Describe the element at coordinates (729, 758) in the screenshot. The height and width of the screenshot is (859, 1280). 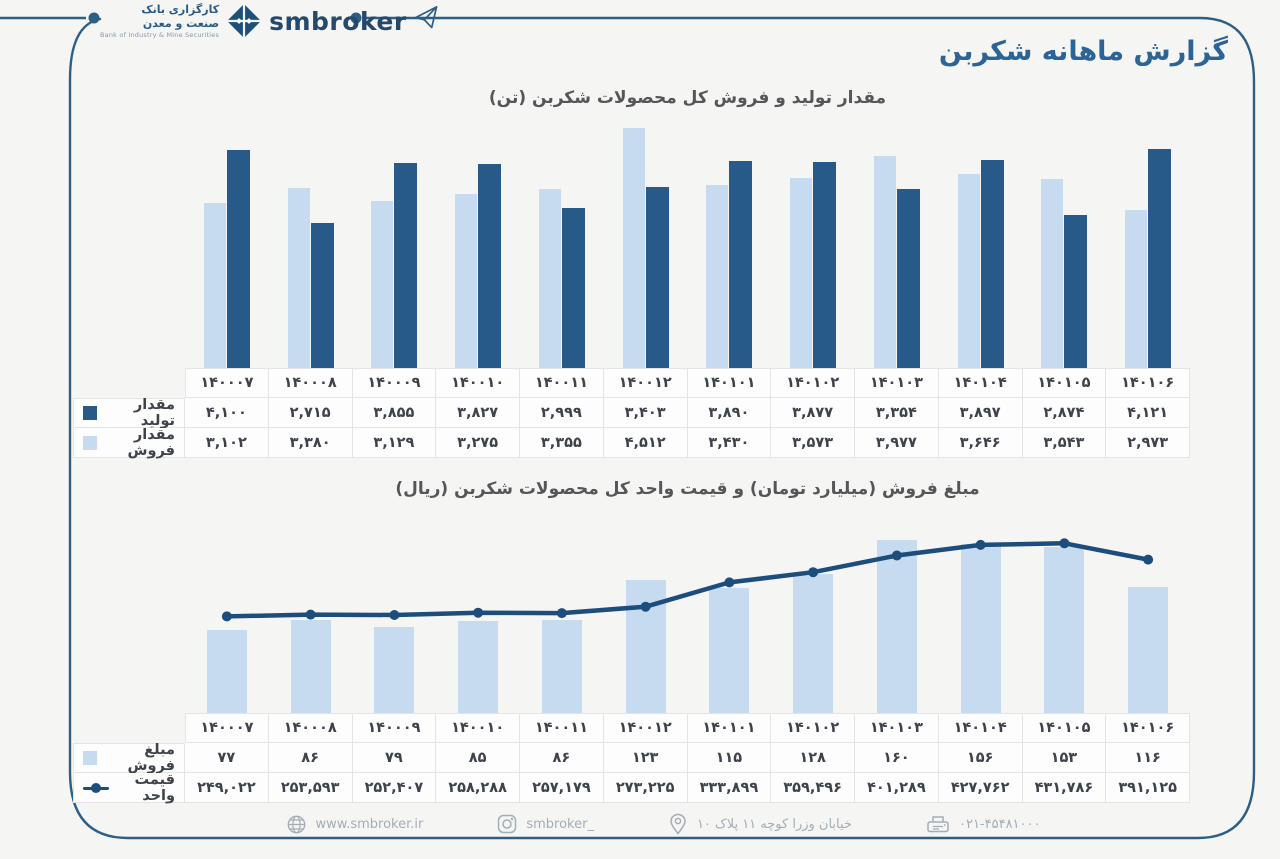
I see `sales-amount-value-cell: ۱۱۵` at that location.